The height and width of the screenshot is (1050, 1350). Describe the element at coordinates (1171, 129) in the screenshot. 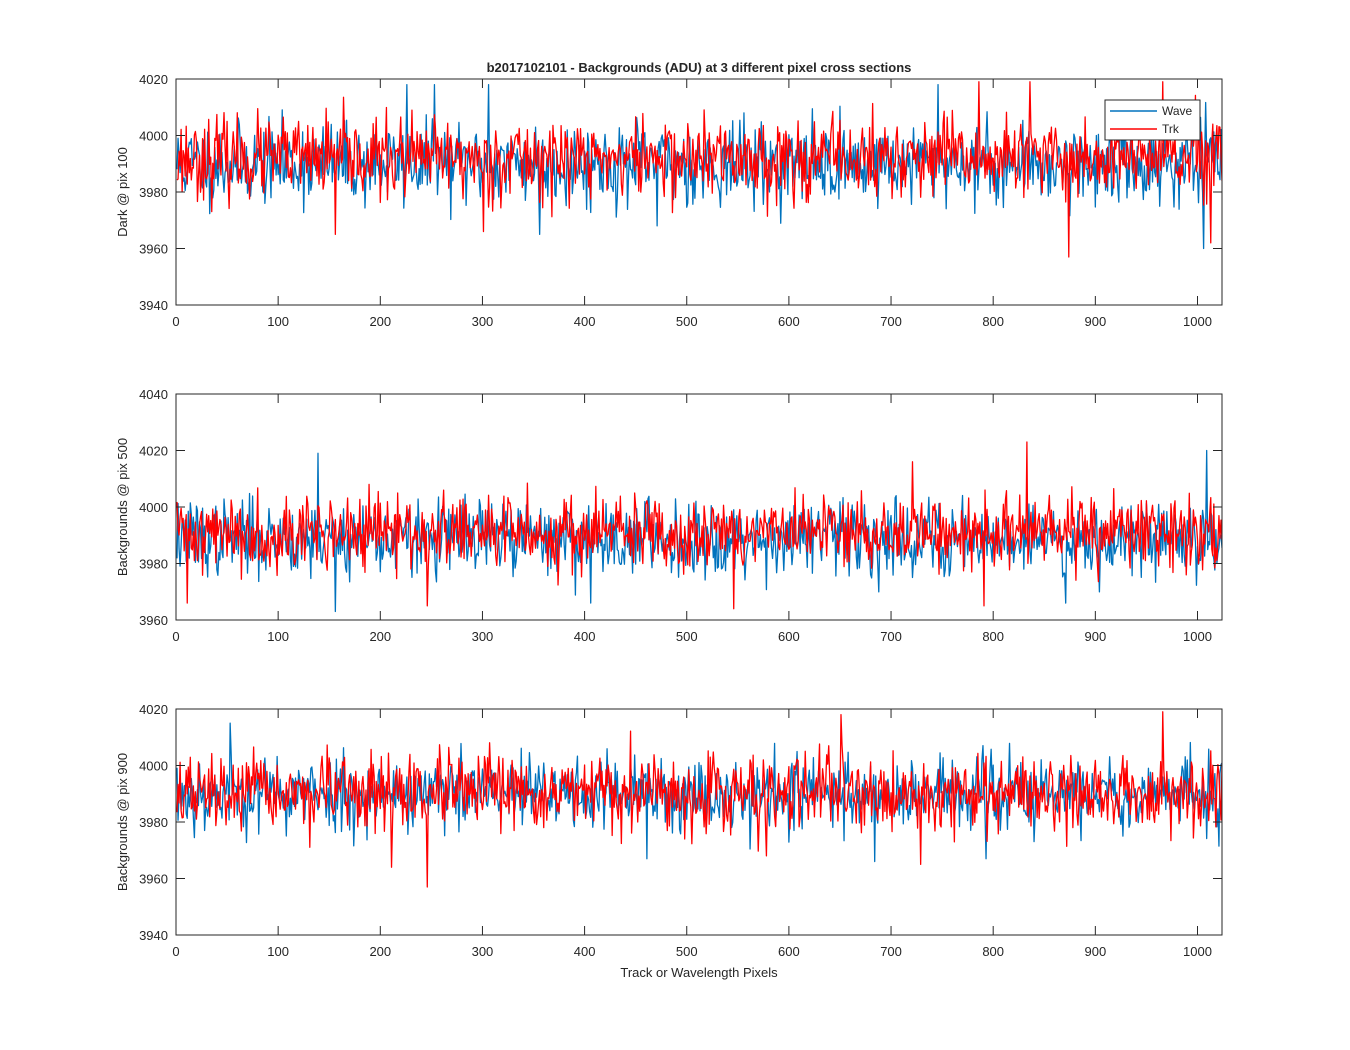

I see `legend-trk-label: Trk` at that location.